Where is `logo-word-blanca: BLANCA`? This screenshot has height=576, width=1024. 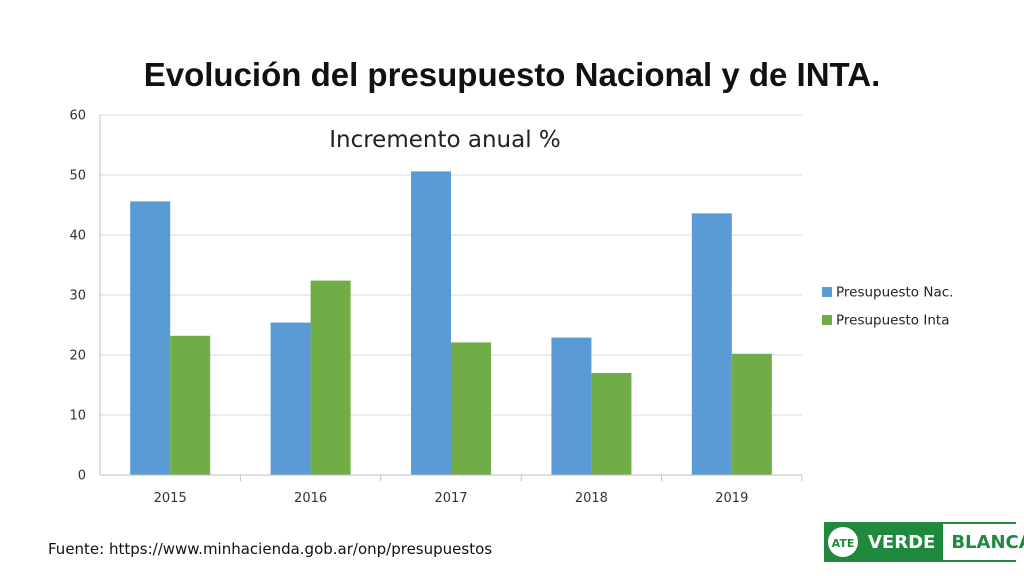 logo-word-blanca: BLANCA is located at coordinates (983, 542).